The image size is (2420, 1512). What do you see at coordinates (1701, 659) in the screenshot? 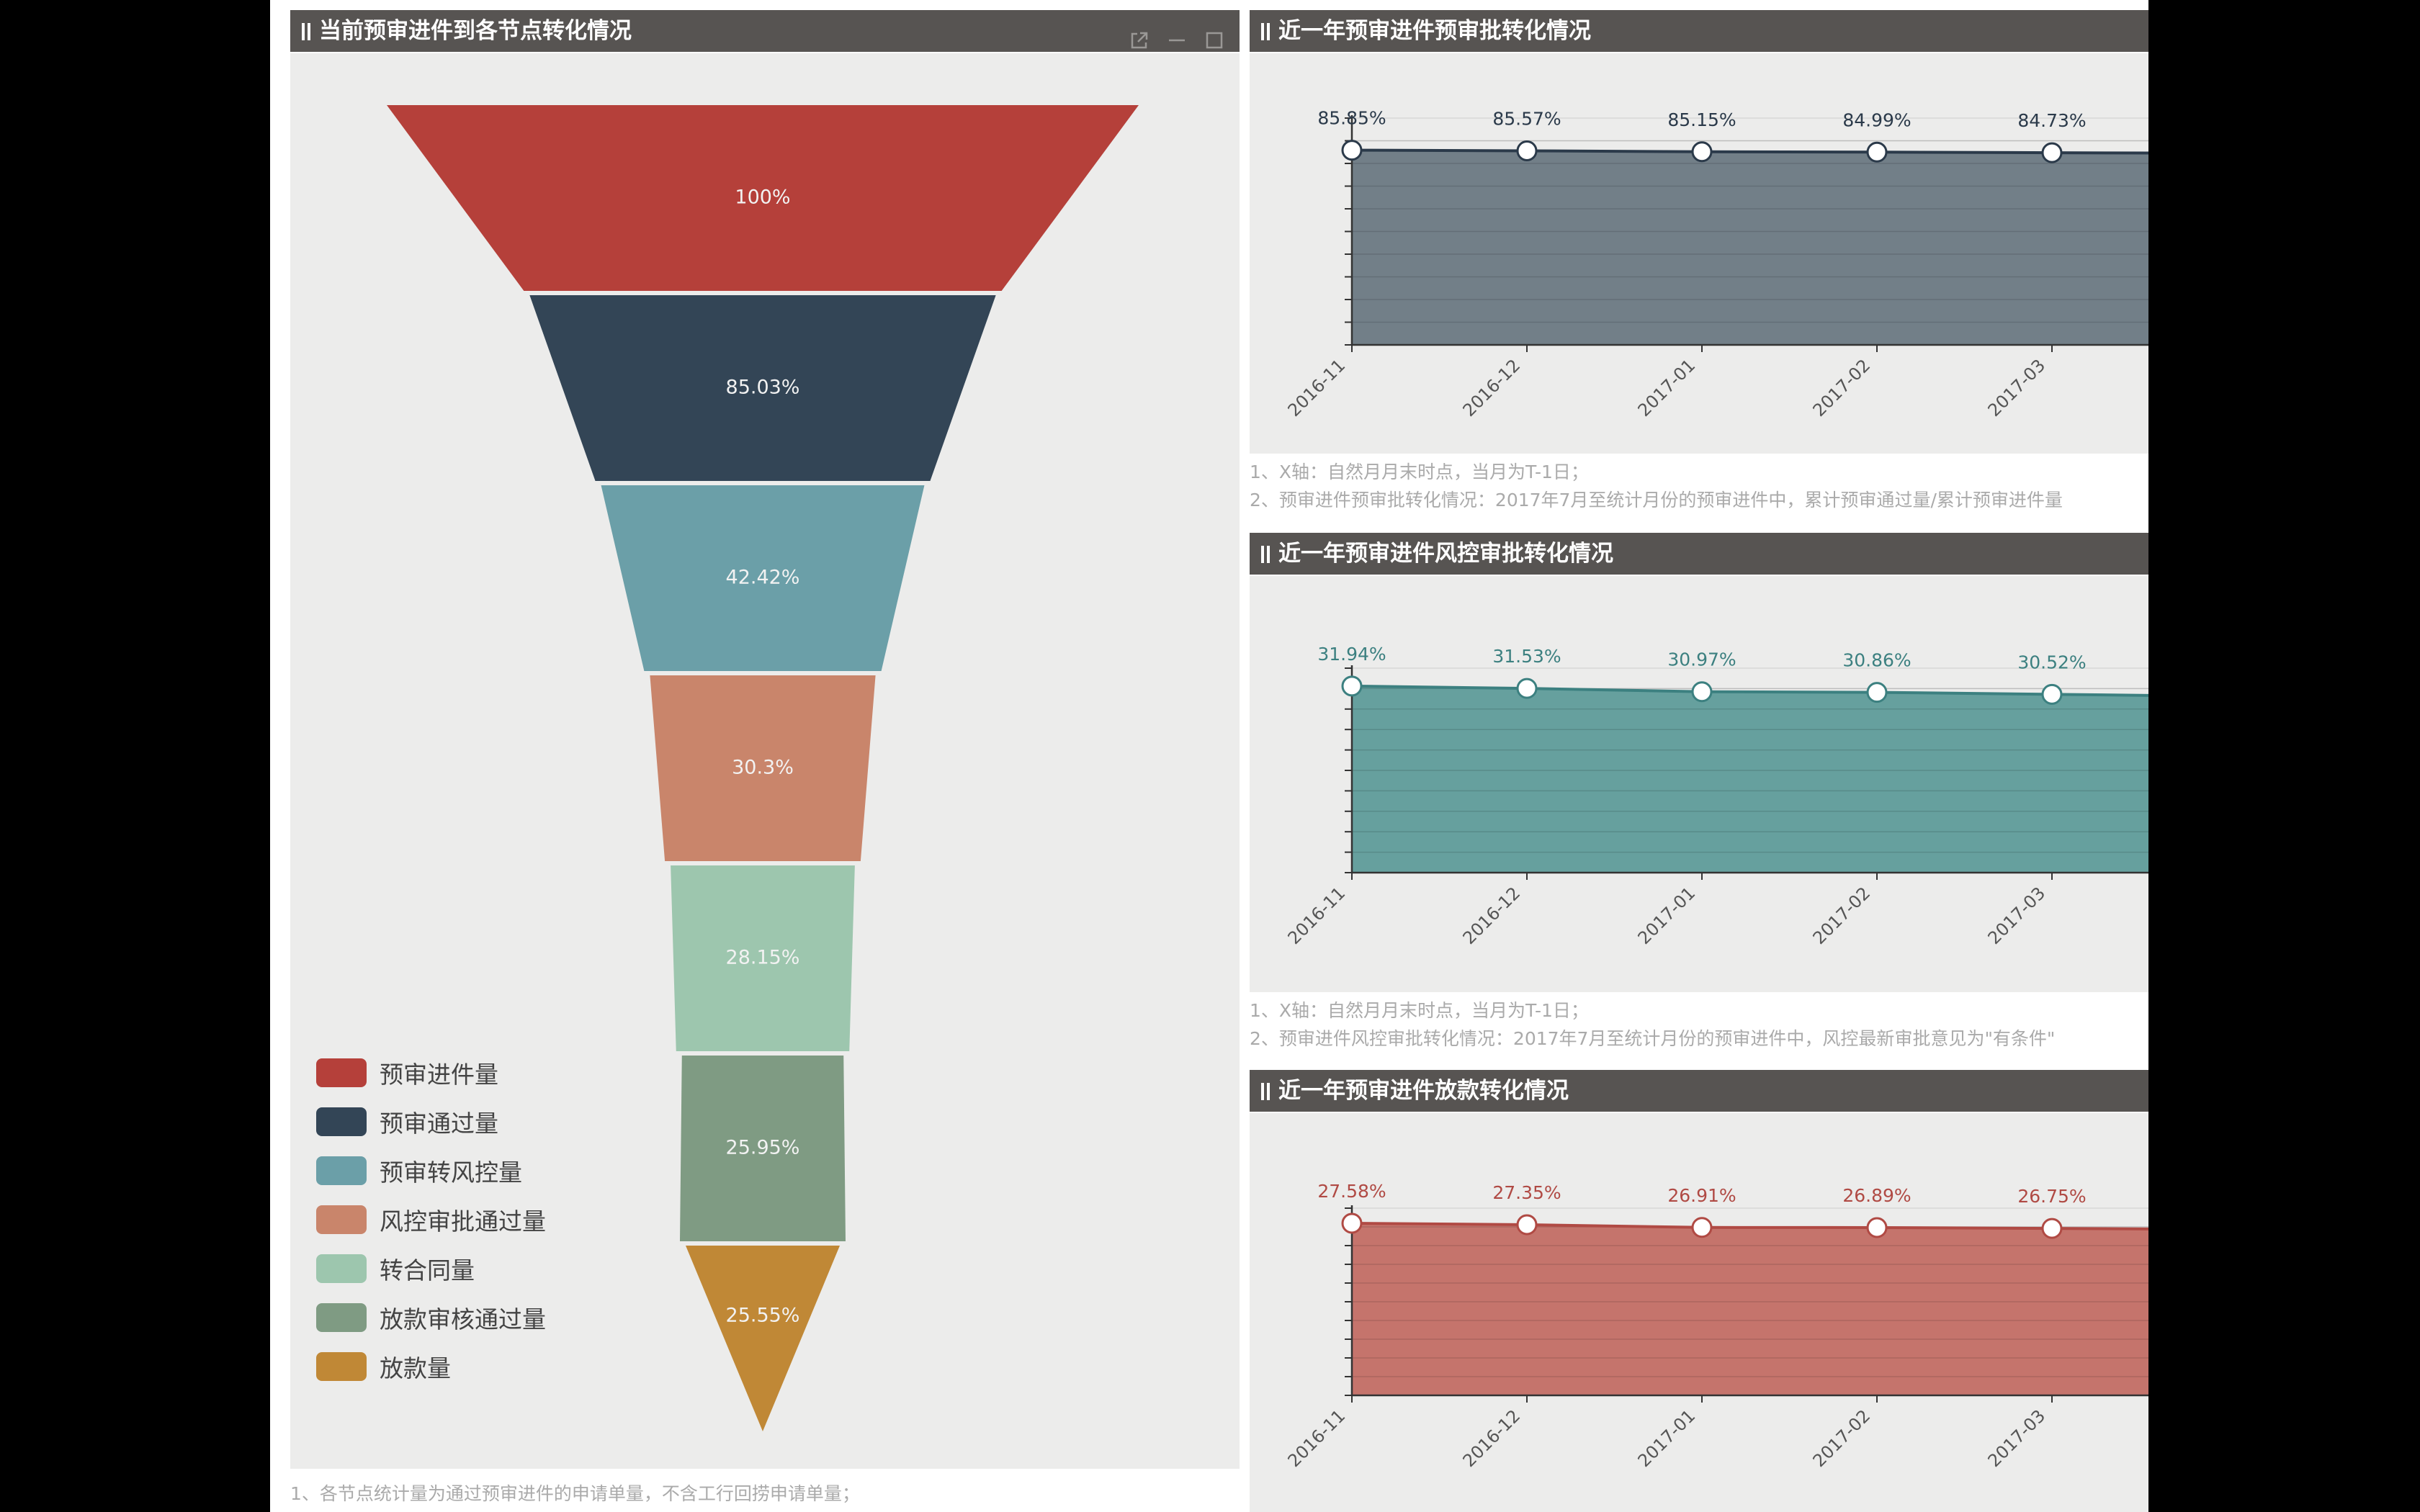
I see `data-label: 30.97%` at bounding box center [1701, 659].